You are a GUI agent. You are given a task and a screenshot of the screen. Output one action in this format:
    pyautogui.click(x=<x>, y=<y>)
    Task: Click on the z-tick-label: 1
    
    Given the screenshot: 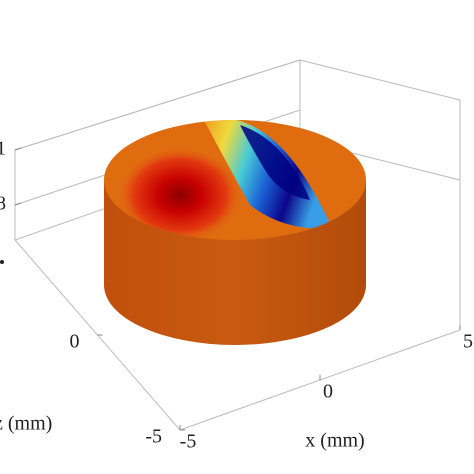 What is the action you would take?
    pyautogui.click(x=3, y=149)
    